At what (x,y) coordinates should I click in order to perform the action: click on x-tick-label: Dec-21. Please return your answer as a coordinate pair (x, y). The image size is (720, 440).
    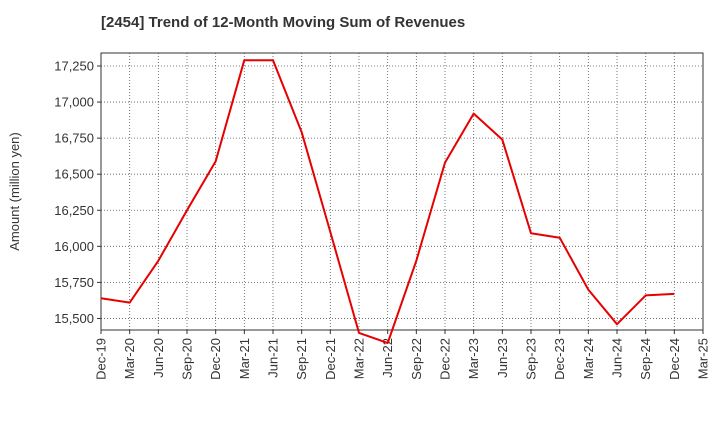
    Looking at the image, I should click on (330, 359).